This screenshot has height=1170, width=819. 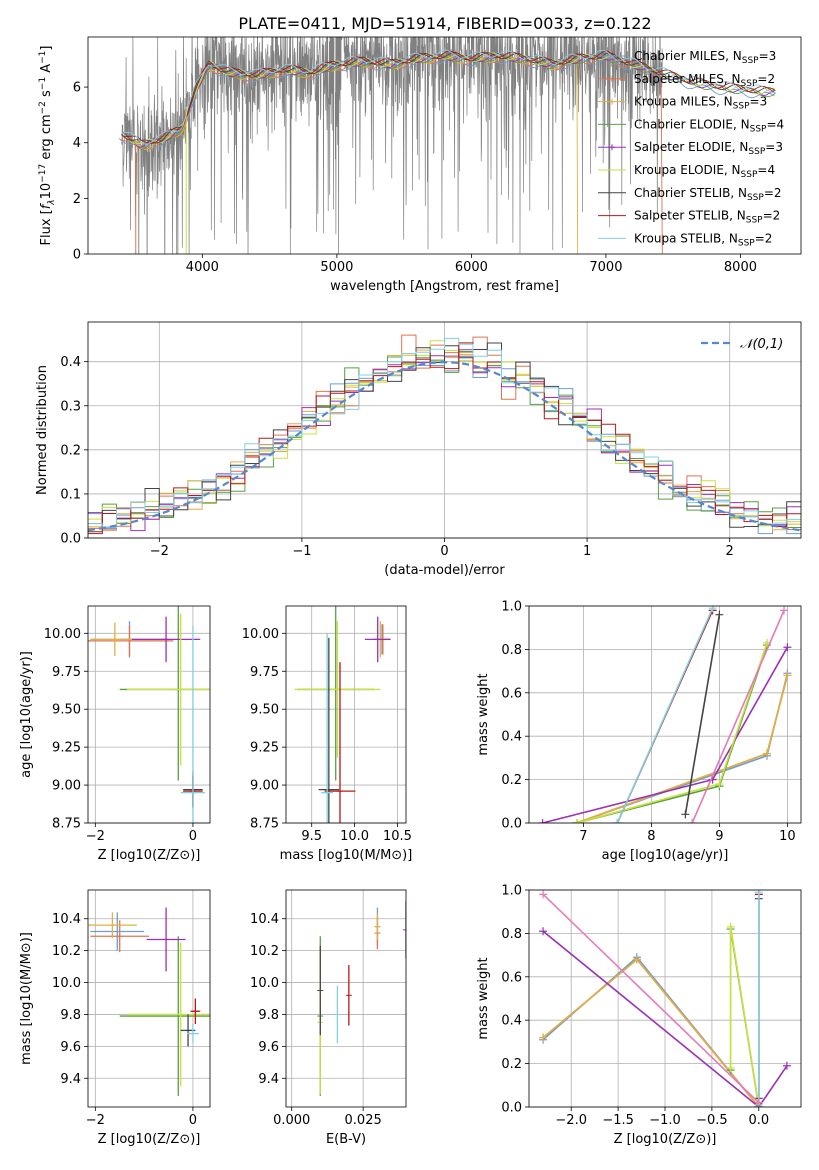 I want to click on legend-series-name: Chabrier ELODIE, N, so click(x=692, y=124).